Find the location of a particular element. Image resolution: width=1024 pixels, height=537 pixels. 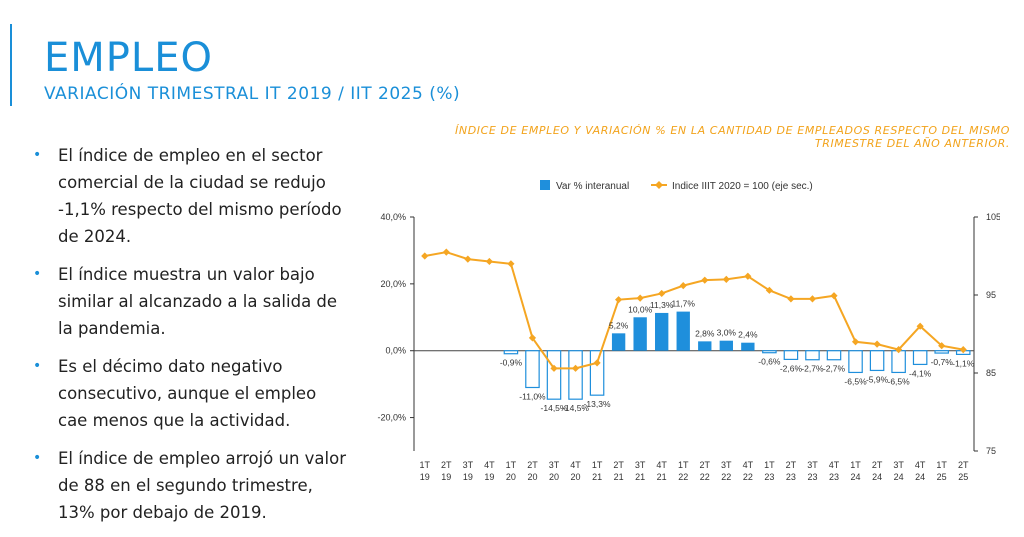

y-left-tick-label: 0,0% is located at coordinates (395, 351).